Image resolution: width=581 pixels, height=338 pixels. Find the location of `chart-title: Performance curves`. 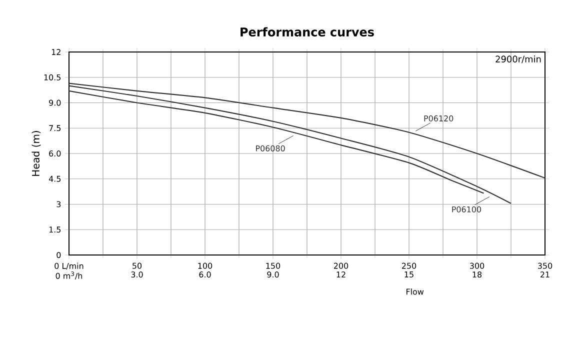

chart-title: Performance curves is located at coordinates (307, 32).